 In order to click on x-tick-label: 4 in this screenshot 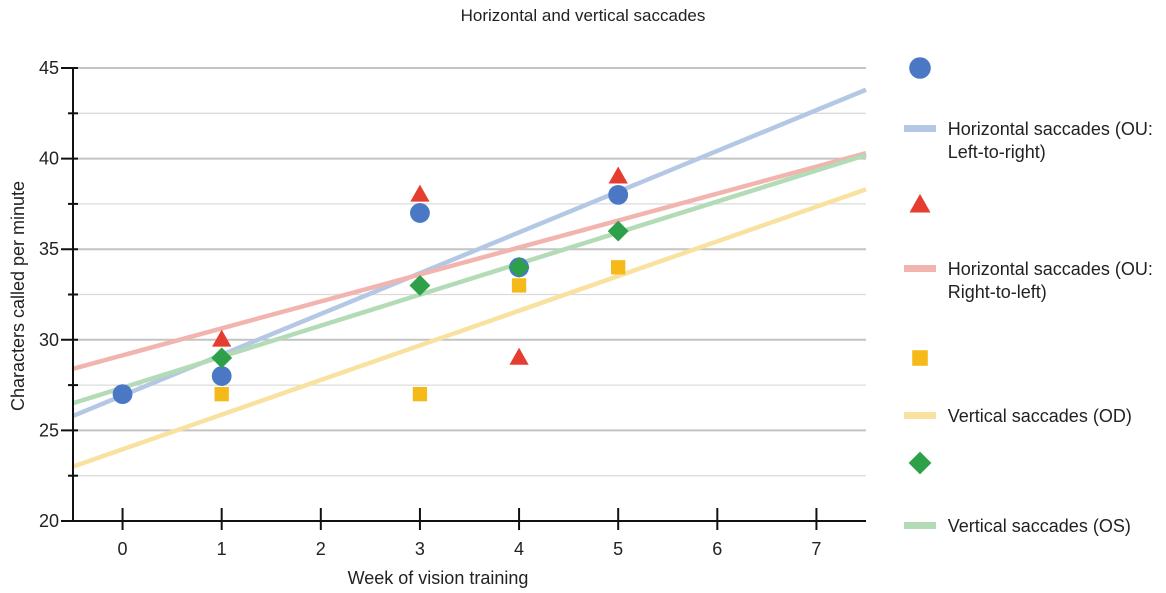, I will do `click(519, 549)`.